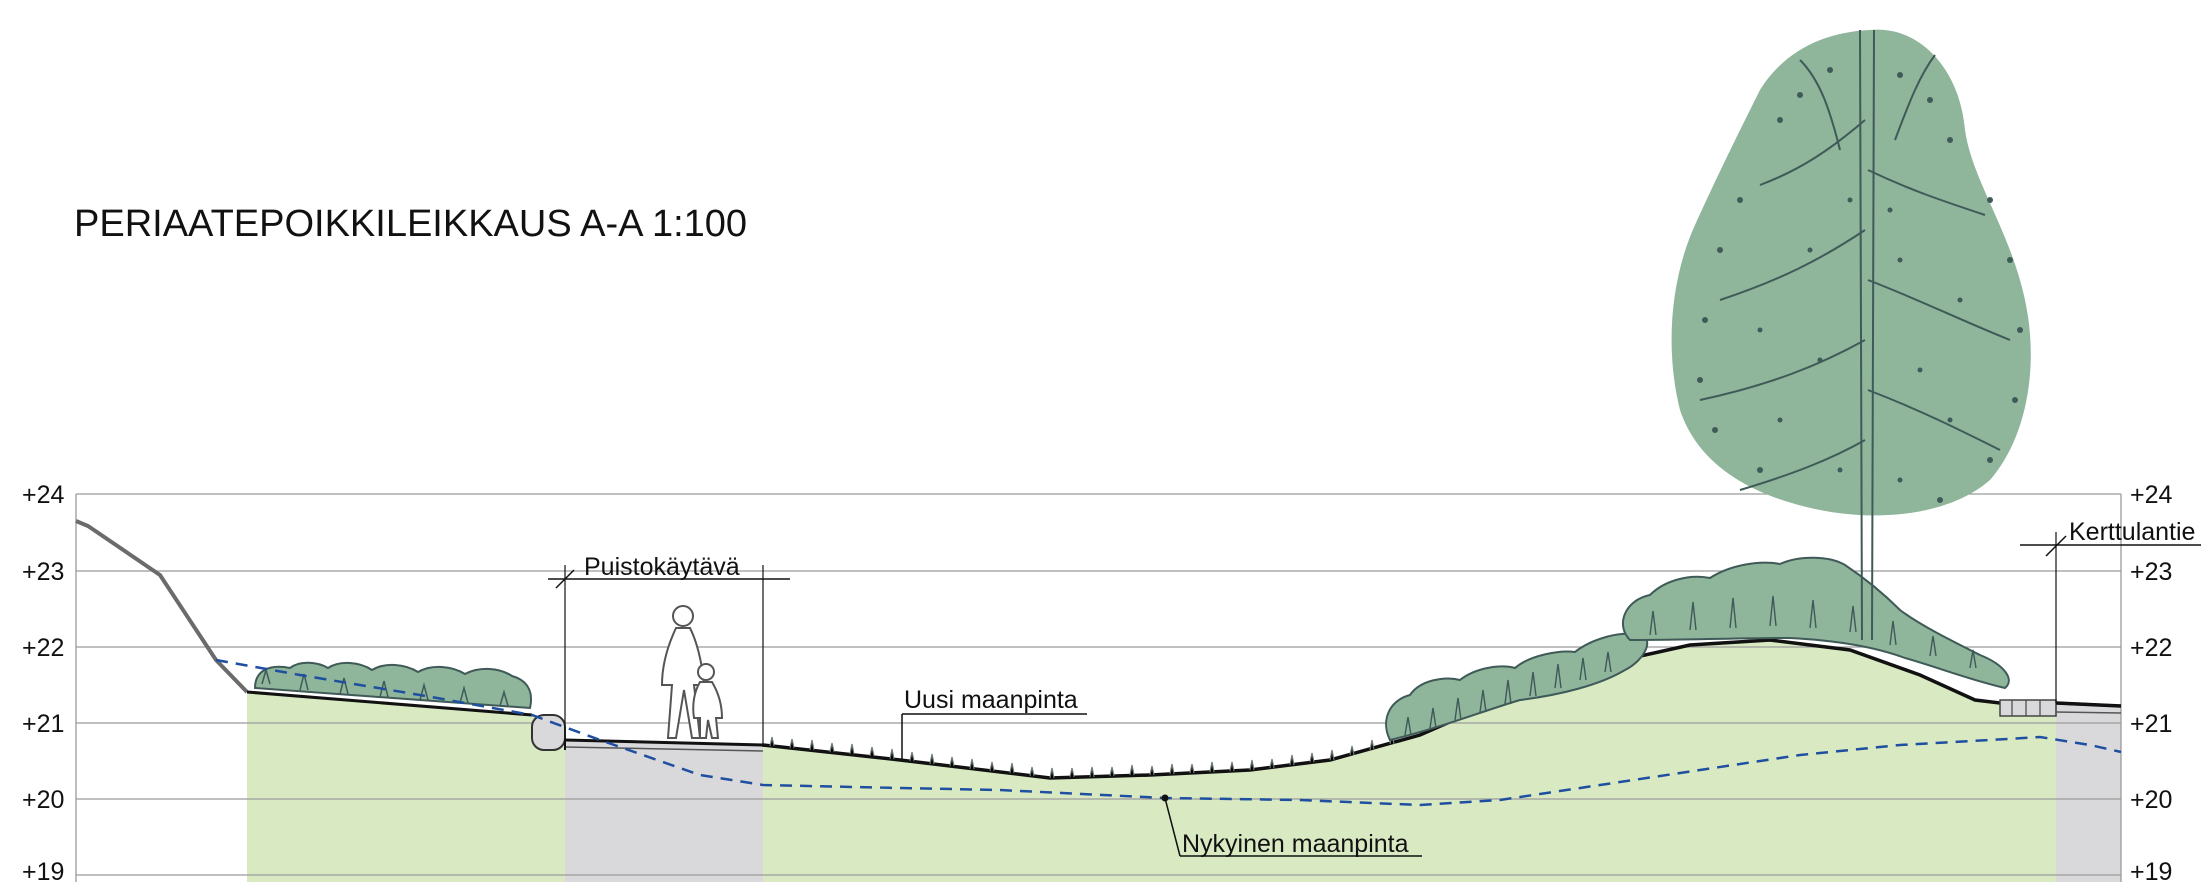 This screenshot has width=2201, height=882. Describe the element at coordinates (2151, 681) in the screenshot. I see `elevation-labels-right: +24 +23 +22 +21 +20 +19` at that location.